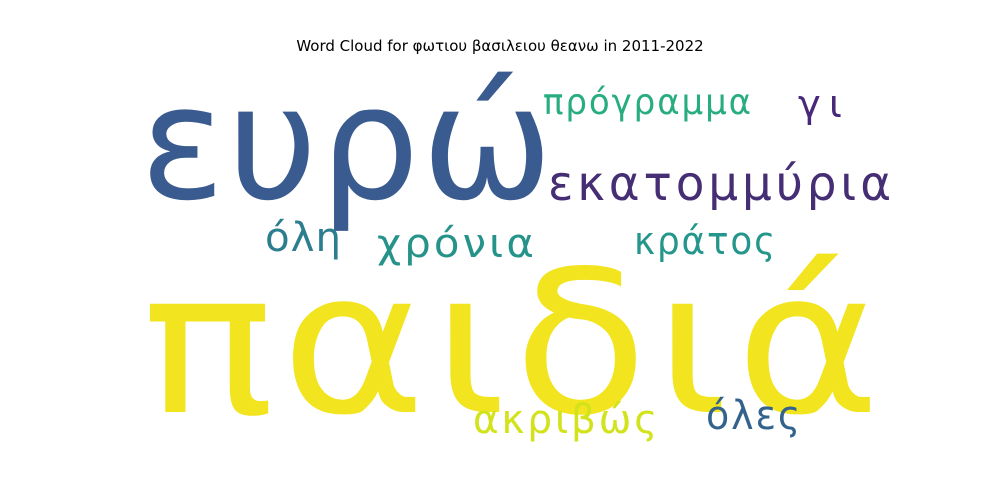 Image resolution: width=1000 pixels, height=500 pixels. I want to click on word-cloud-word: εκατομμύρια, so click(721, 184).